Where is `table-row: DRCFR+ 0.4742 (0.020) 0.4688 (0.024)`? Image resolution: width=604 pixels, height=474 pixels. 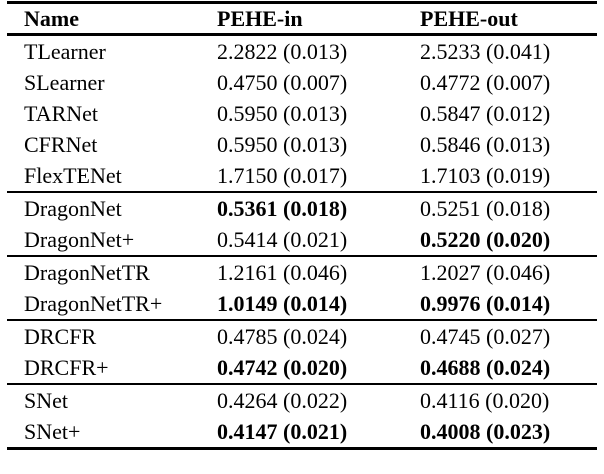 table-row: DRCFR+ 0.4742 (0.020) 0.4688 (0.024) is located at coordinates (302, 368).